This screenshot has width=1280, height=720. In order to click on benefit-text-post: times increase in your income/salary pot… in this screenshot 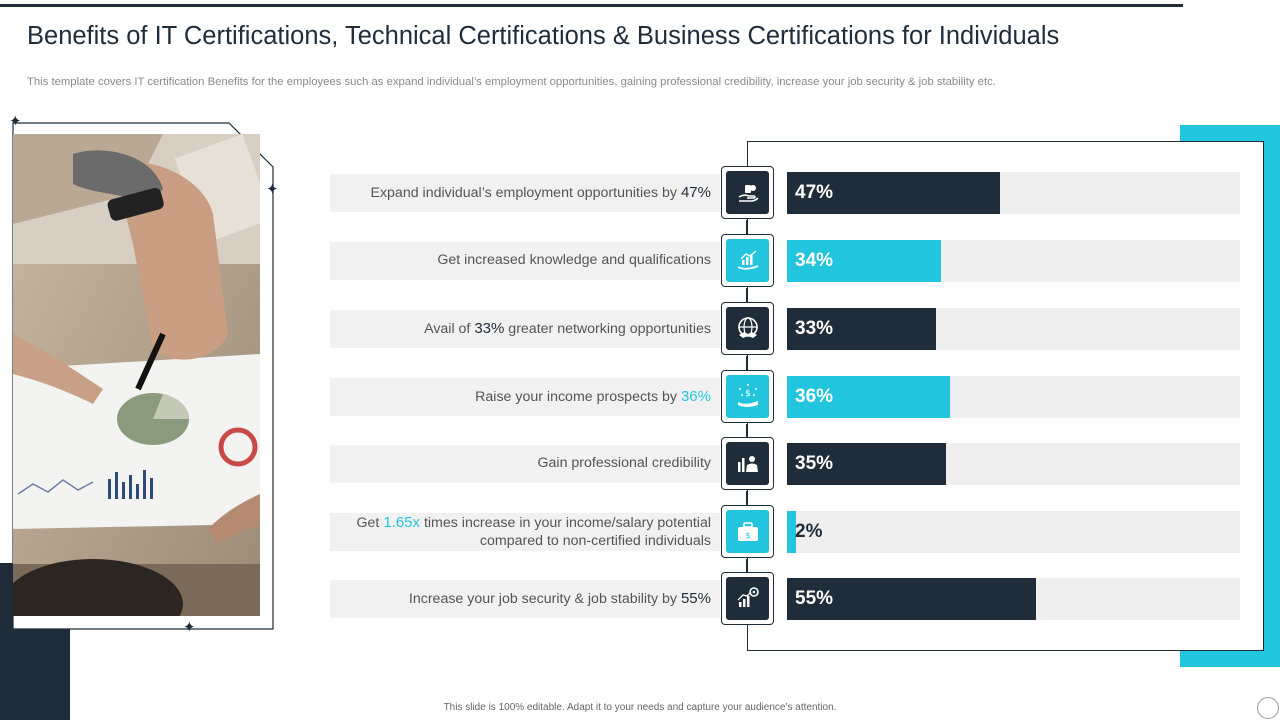, I will do `click(565, 523)`.